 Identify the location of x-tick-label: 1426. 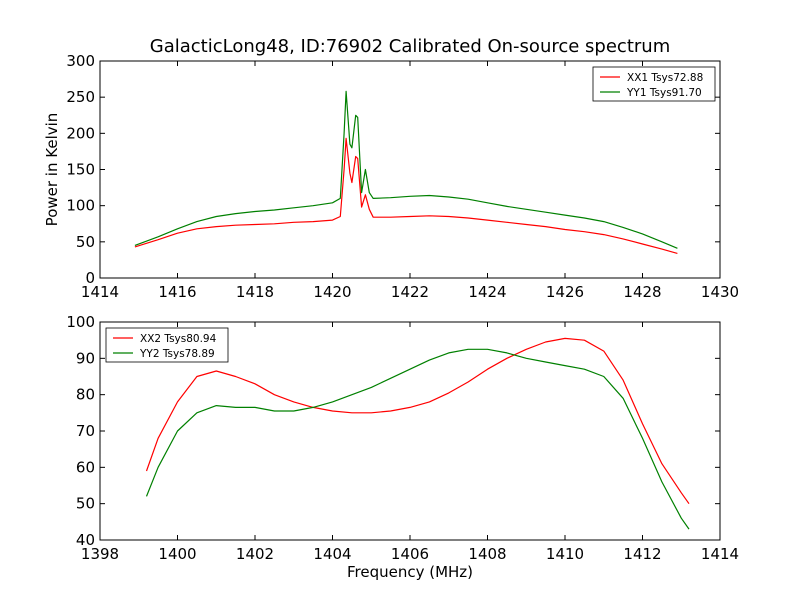
(565, 292).